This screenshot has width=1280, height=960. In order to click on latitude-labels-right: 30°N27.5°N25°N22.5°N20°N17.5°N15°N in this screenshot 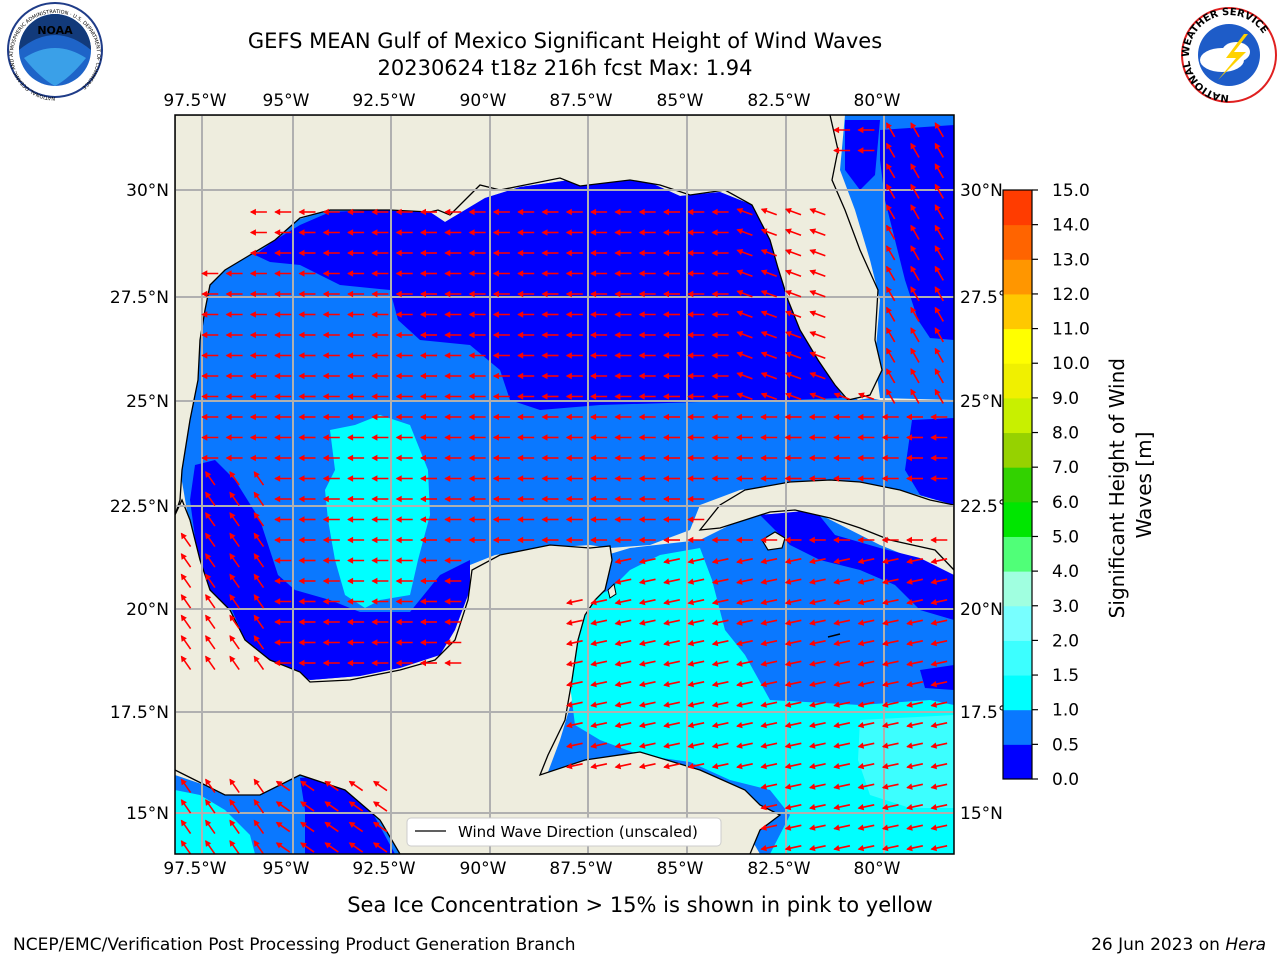, I will do `click(989, 502)`.